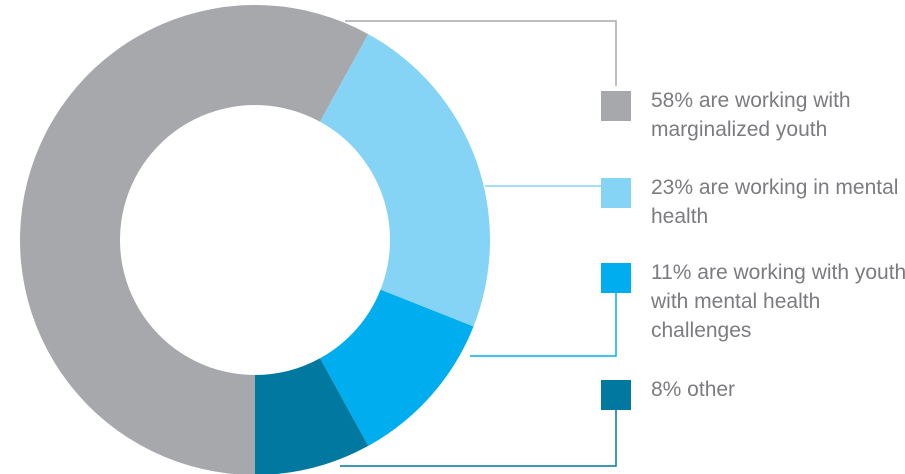  What do you see at coordinates (543, 322) in the screenshot?
I see `leader-line-youth-mental-health-challenges` at bounding box center [543, 322].